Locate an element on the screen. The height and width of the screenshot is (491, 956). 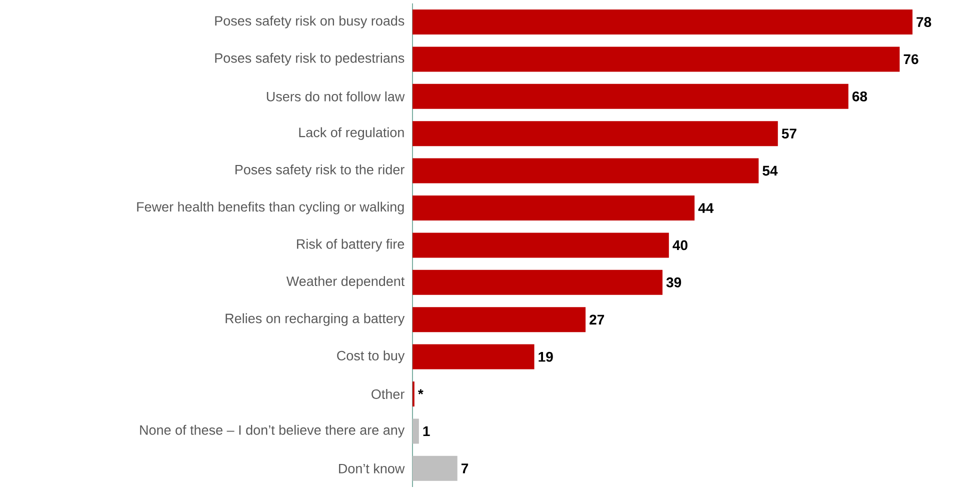
data-label: 76 is located at coordinates (911, 59).